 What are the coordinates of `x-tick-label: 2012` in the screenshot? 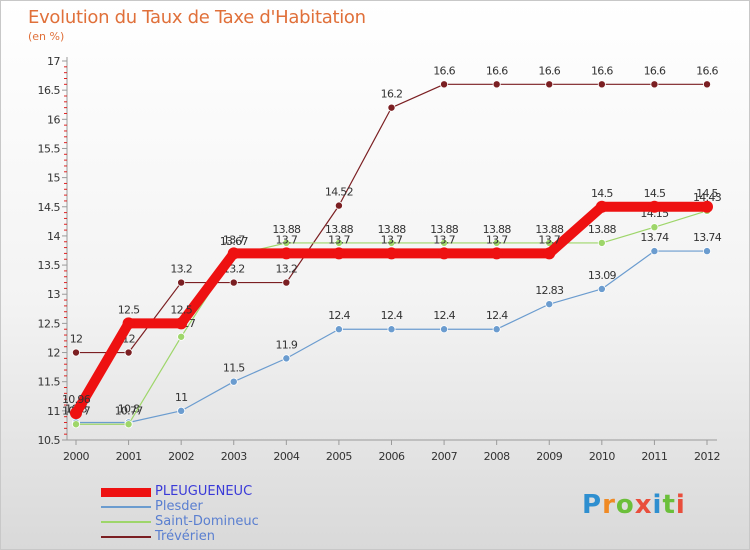 It's located at (707, 456).